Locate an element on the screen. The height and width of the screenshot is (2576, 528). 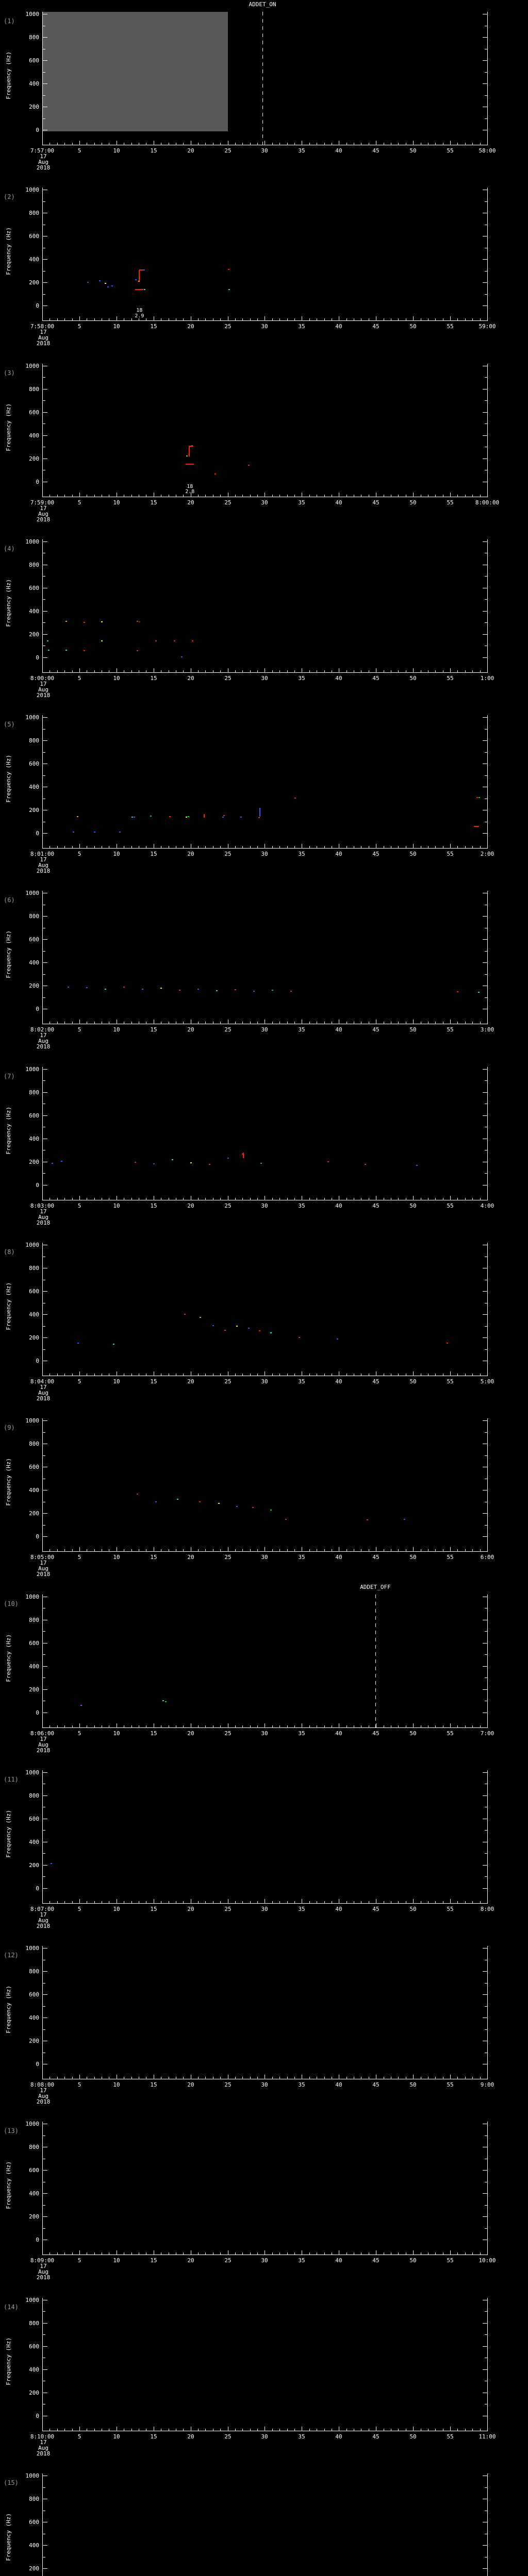
panel-15-y-tick-label: 200 is located at coordinates (34, 2568).